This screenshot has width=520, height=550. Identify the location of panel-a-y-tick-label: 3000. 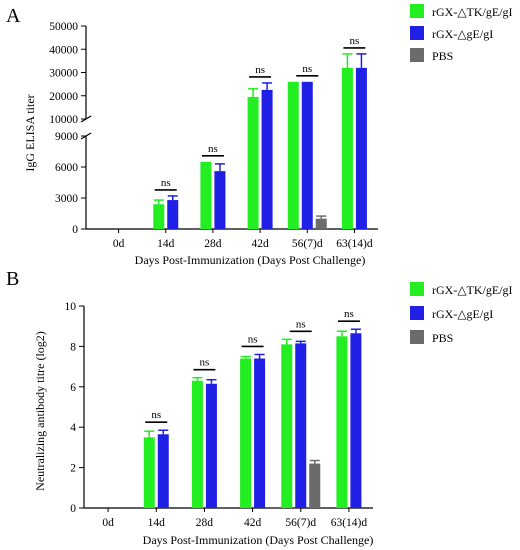
(66, 199).